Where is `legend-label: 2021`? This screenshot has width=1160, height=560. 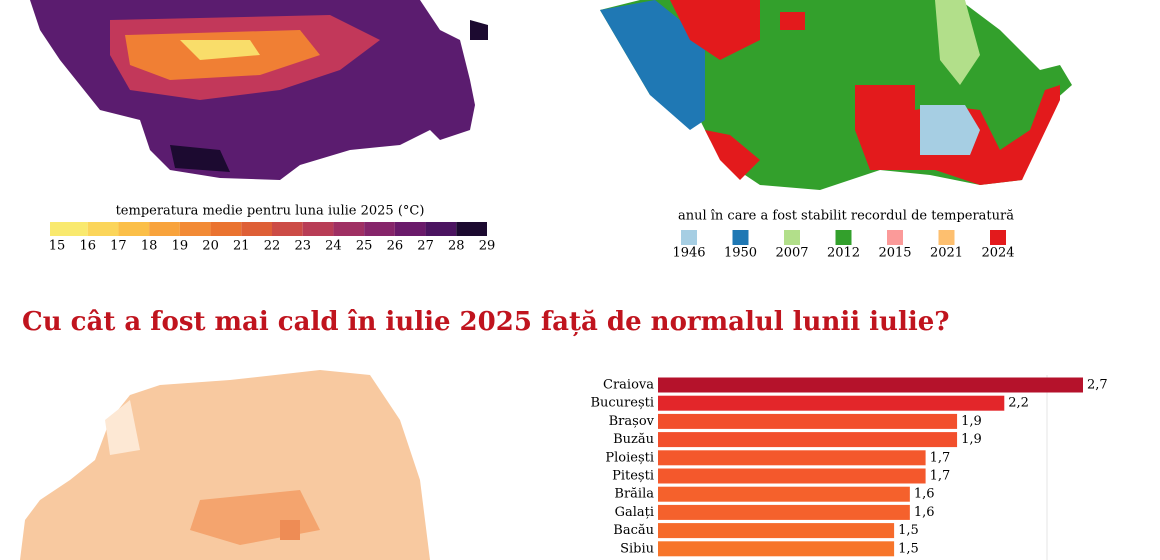
legend-label: 2021 is located at coordinates (946, 253).